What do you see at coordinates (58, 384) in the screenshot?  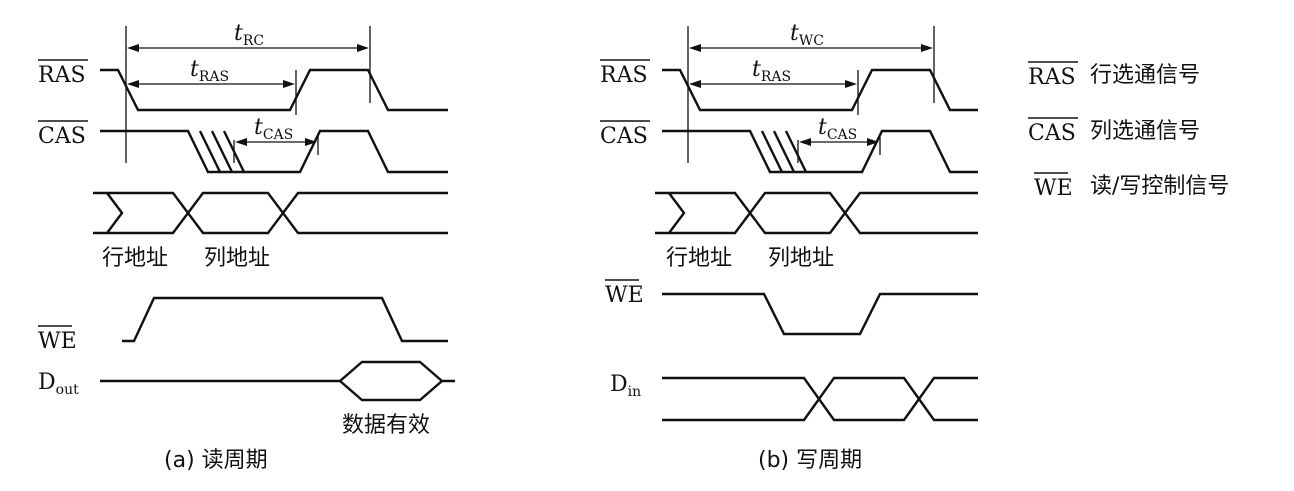 I see `read-dout-label: Dout` at bounding box center [58, 384].